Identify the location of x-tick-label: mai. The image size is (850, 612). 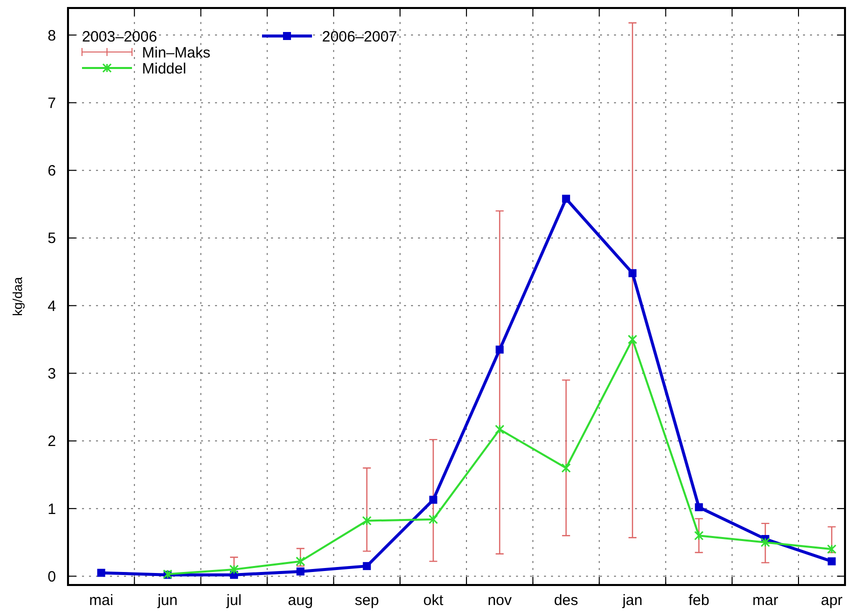
(101, 600).